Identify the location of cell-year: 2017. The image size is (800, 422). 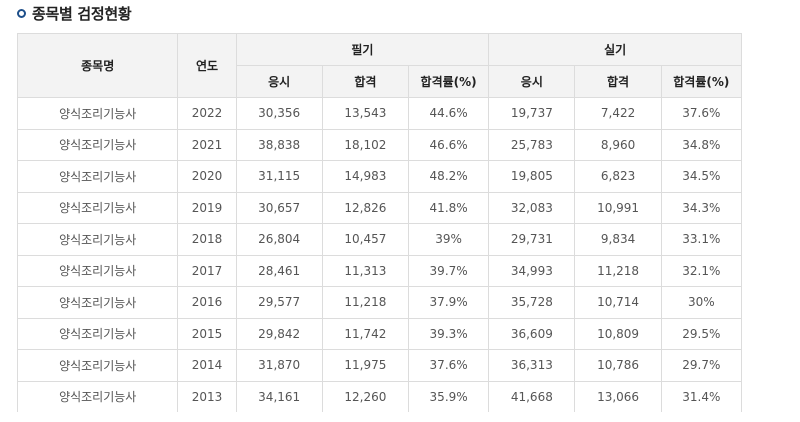
(207, 270).